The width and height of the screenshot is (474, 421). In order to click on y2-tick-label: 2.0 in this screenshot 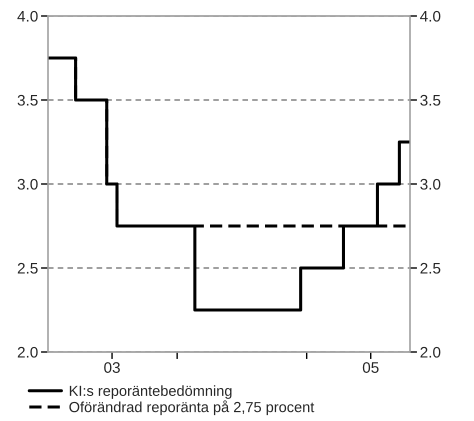, I will do `click(430, 352)`.